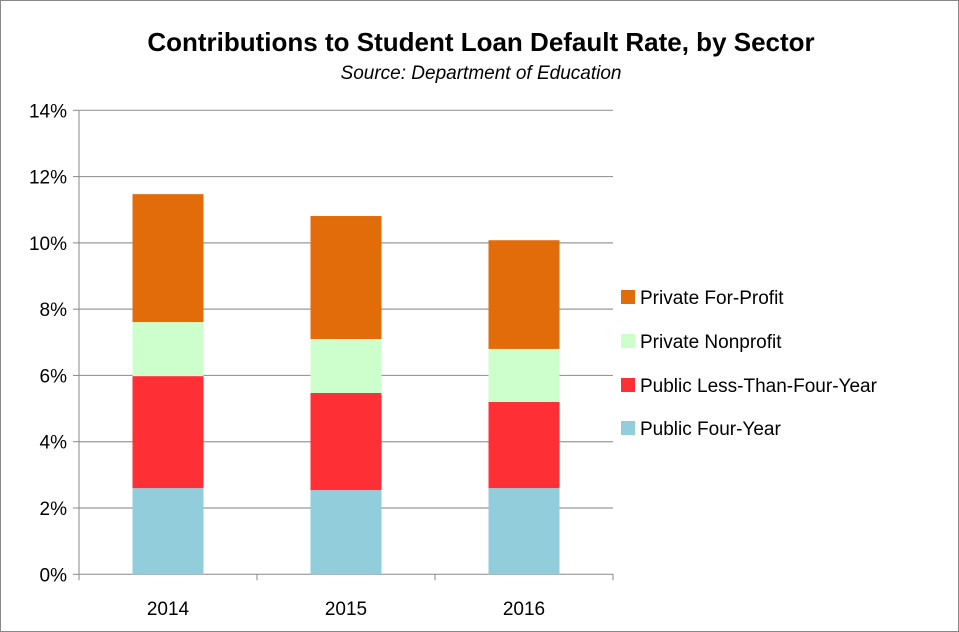  What do you see at coordinates (48, 111) in the screenshot?
I see `y-tick-label: 14%` at bounding box center [48, 111].